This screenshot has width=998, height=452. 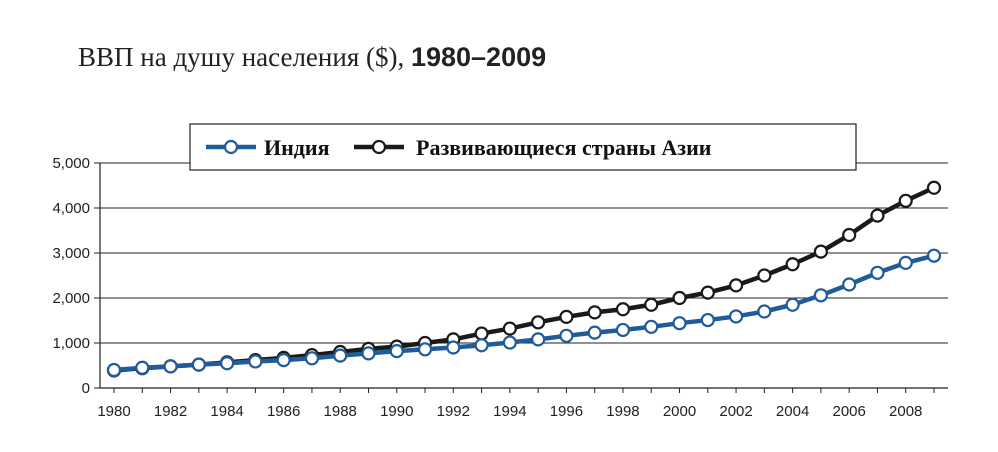 What do you see at coordinates (564, 147) in the screenshot?
I see `legend-label-asia: Развивающиеся страны Азии` at bounding box center [564, 147].